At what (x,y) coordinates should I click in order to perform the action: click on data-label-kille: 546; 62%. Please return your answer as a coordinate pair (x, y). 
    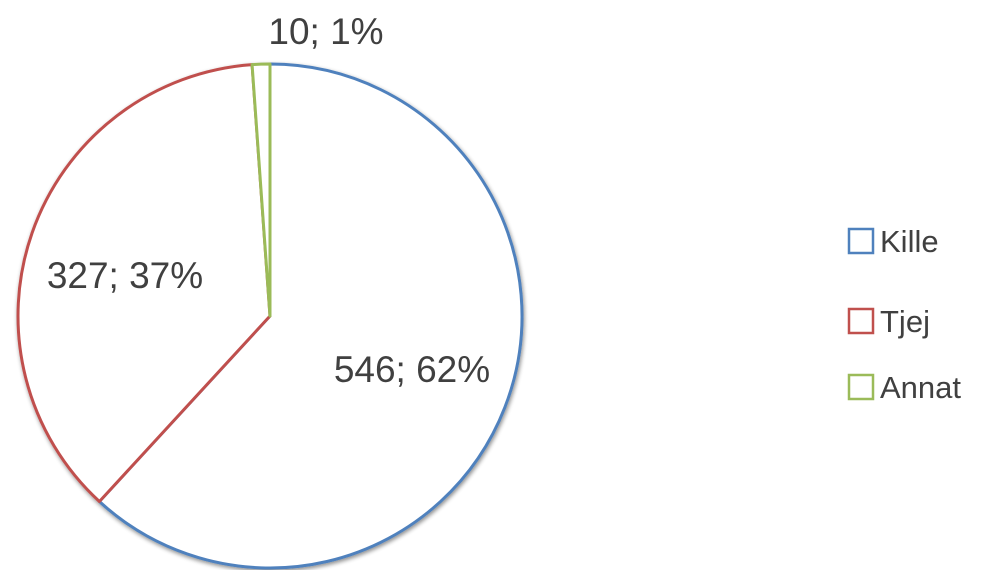
    Looking at the image, I should click on (412, 369).